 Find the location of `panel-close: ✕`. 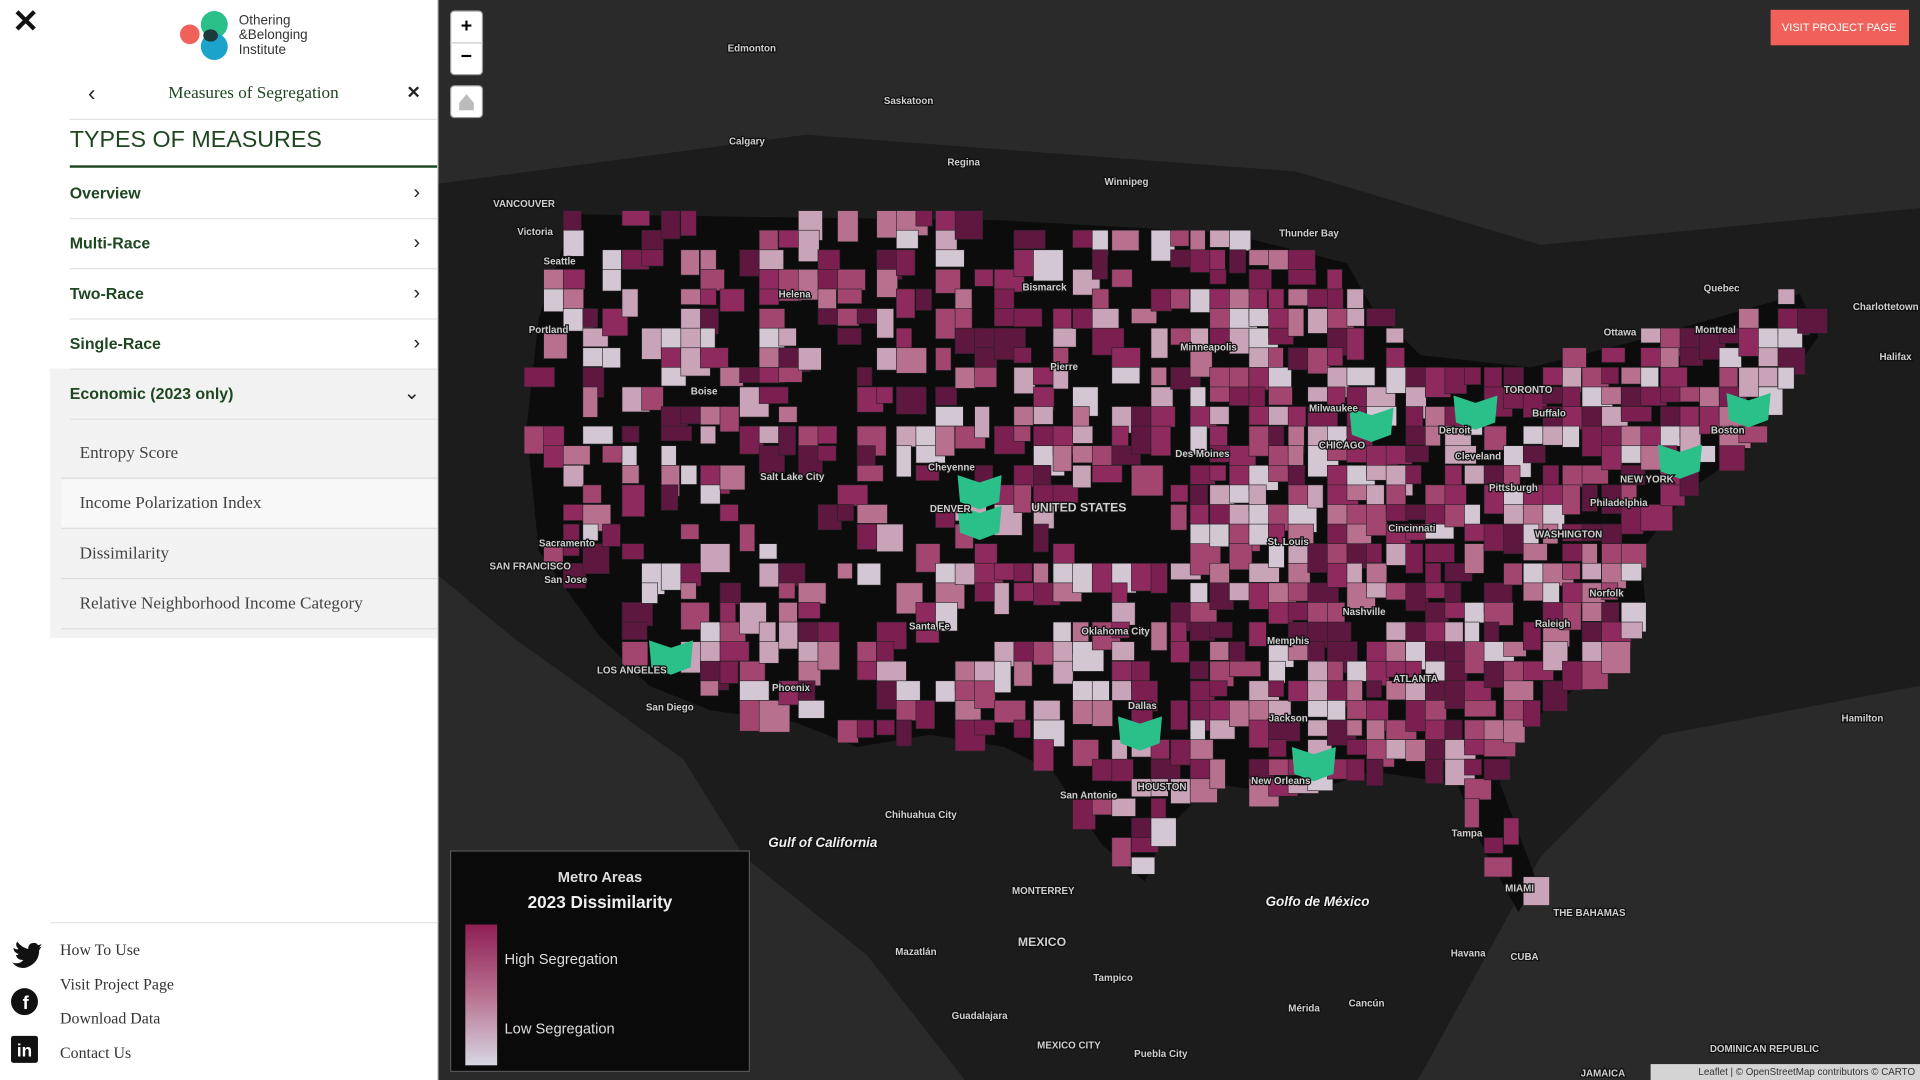

panel-close: ✕ is located at coordinates (413, 92).